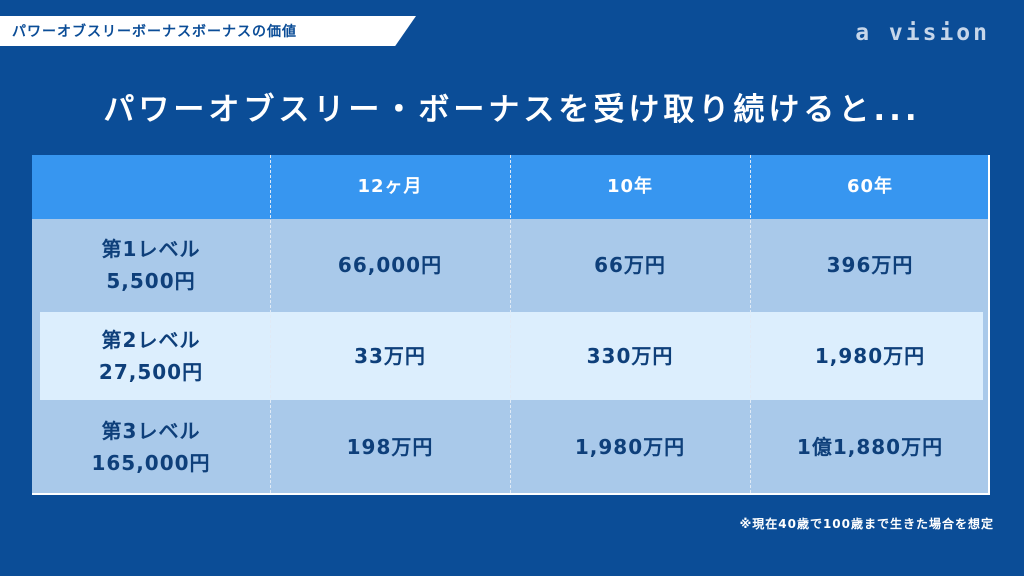 This screenshot has height=576, width=1024. What do you see at coordinates (151, 265) in the screenshot?
I see `row-label-level-1: 第1レベル 5,500円` at bounding box center [151, 265].